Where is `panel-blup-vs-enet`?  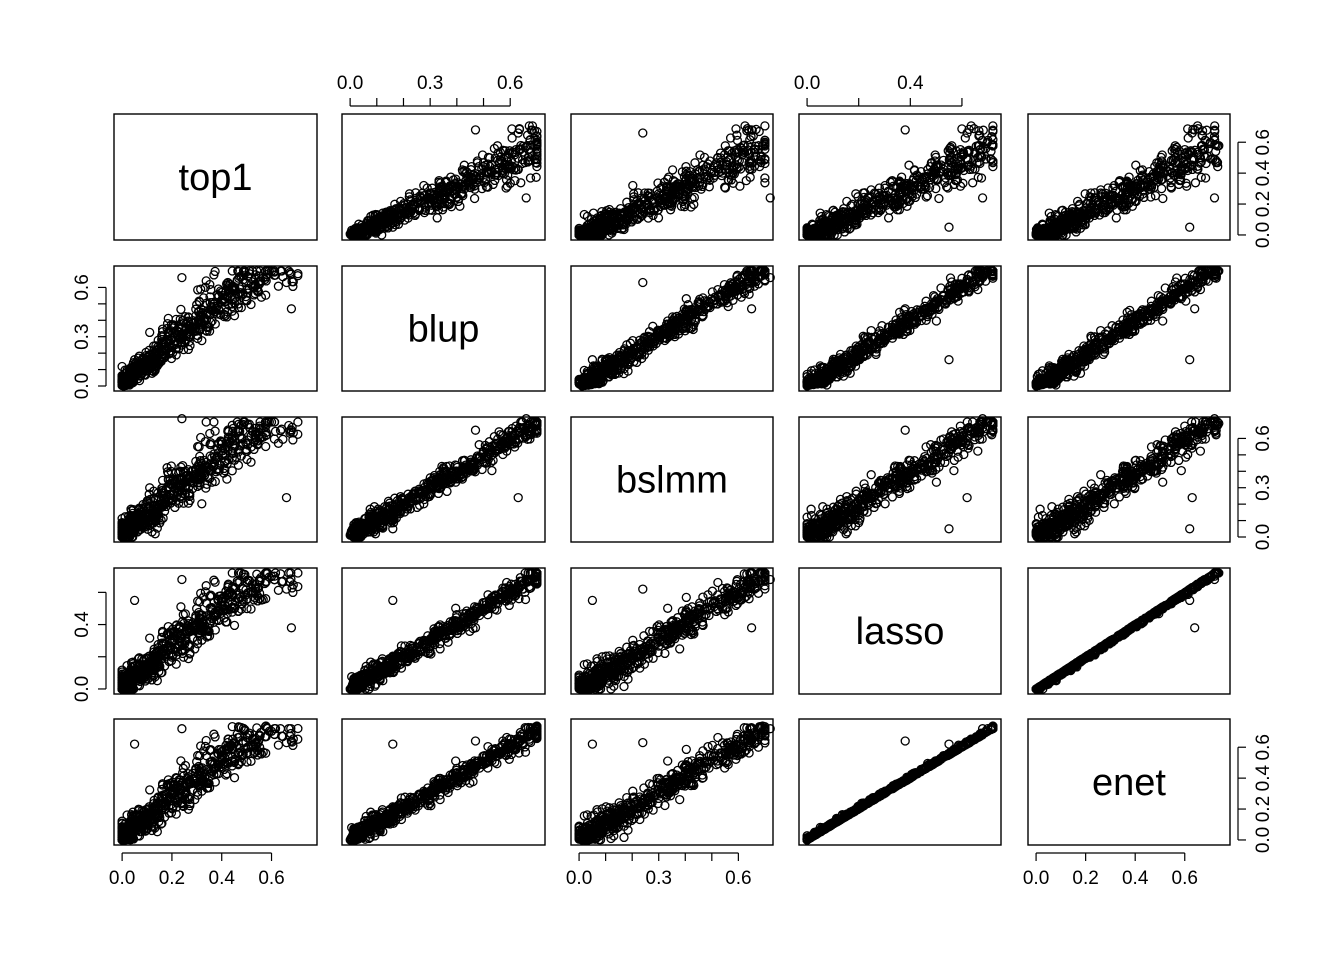 panel-blup-vs-enet is located at coordinates (1129, 328).